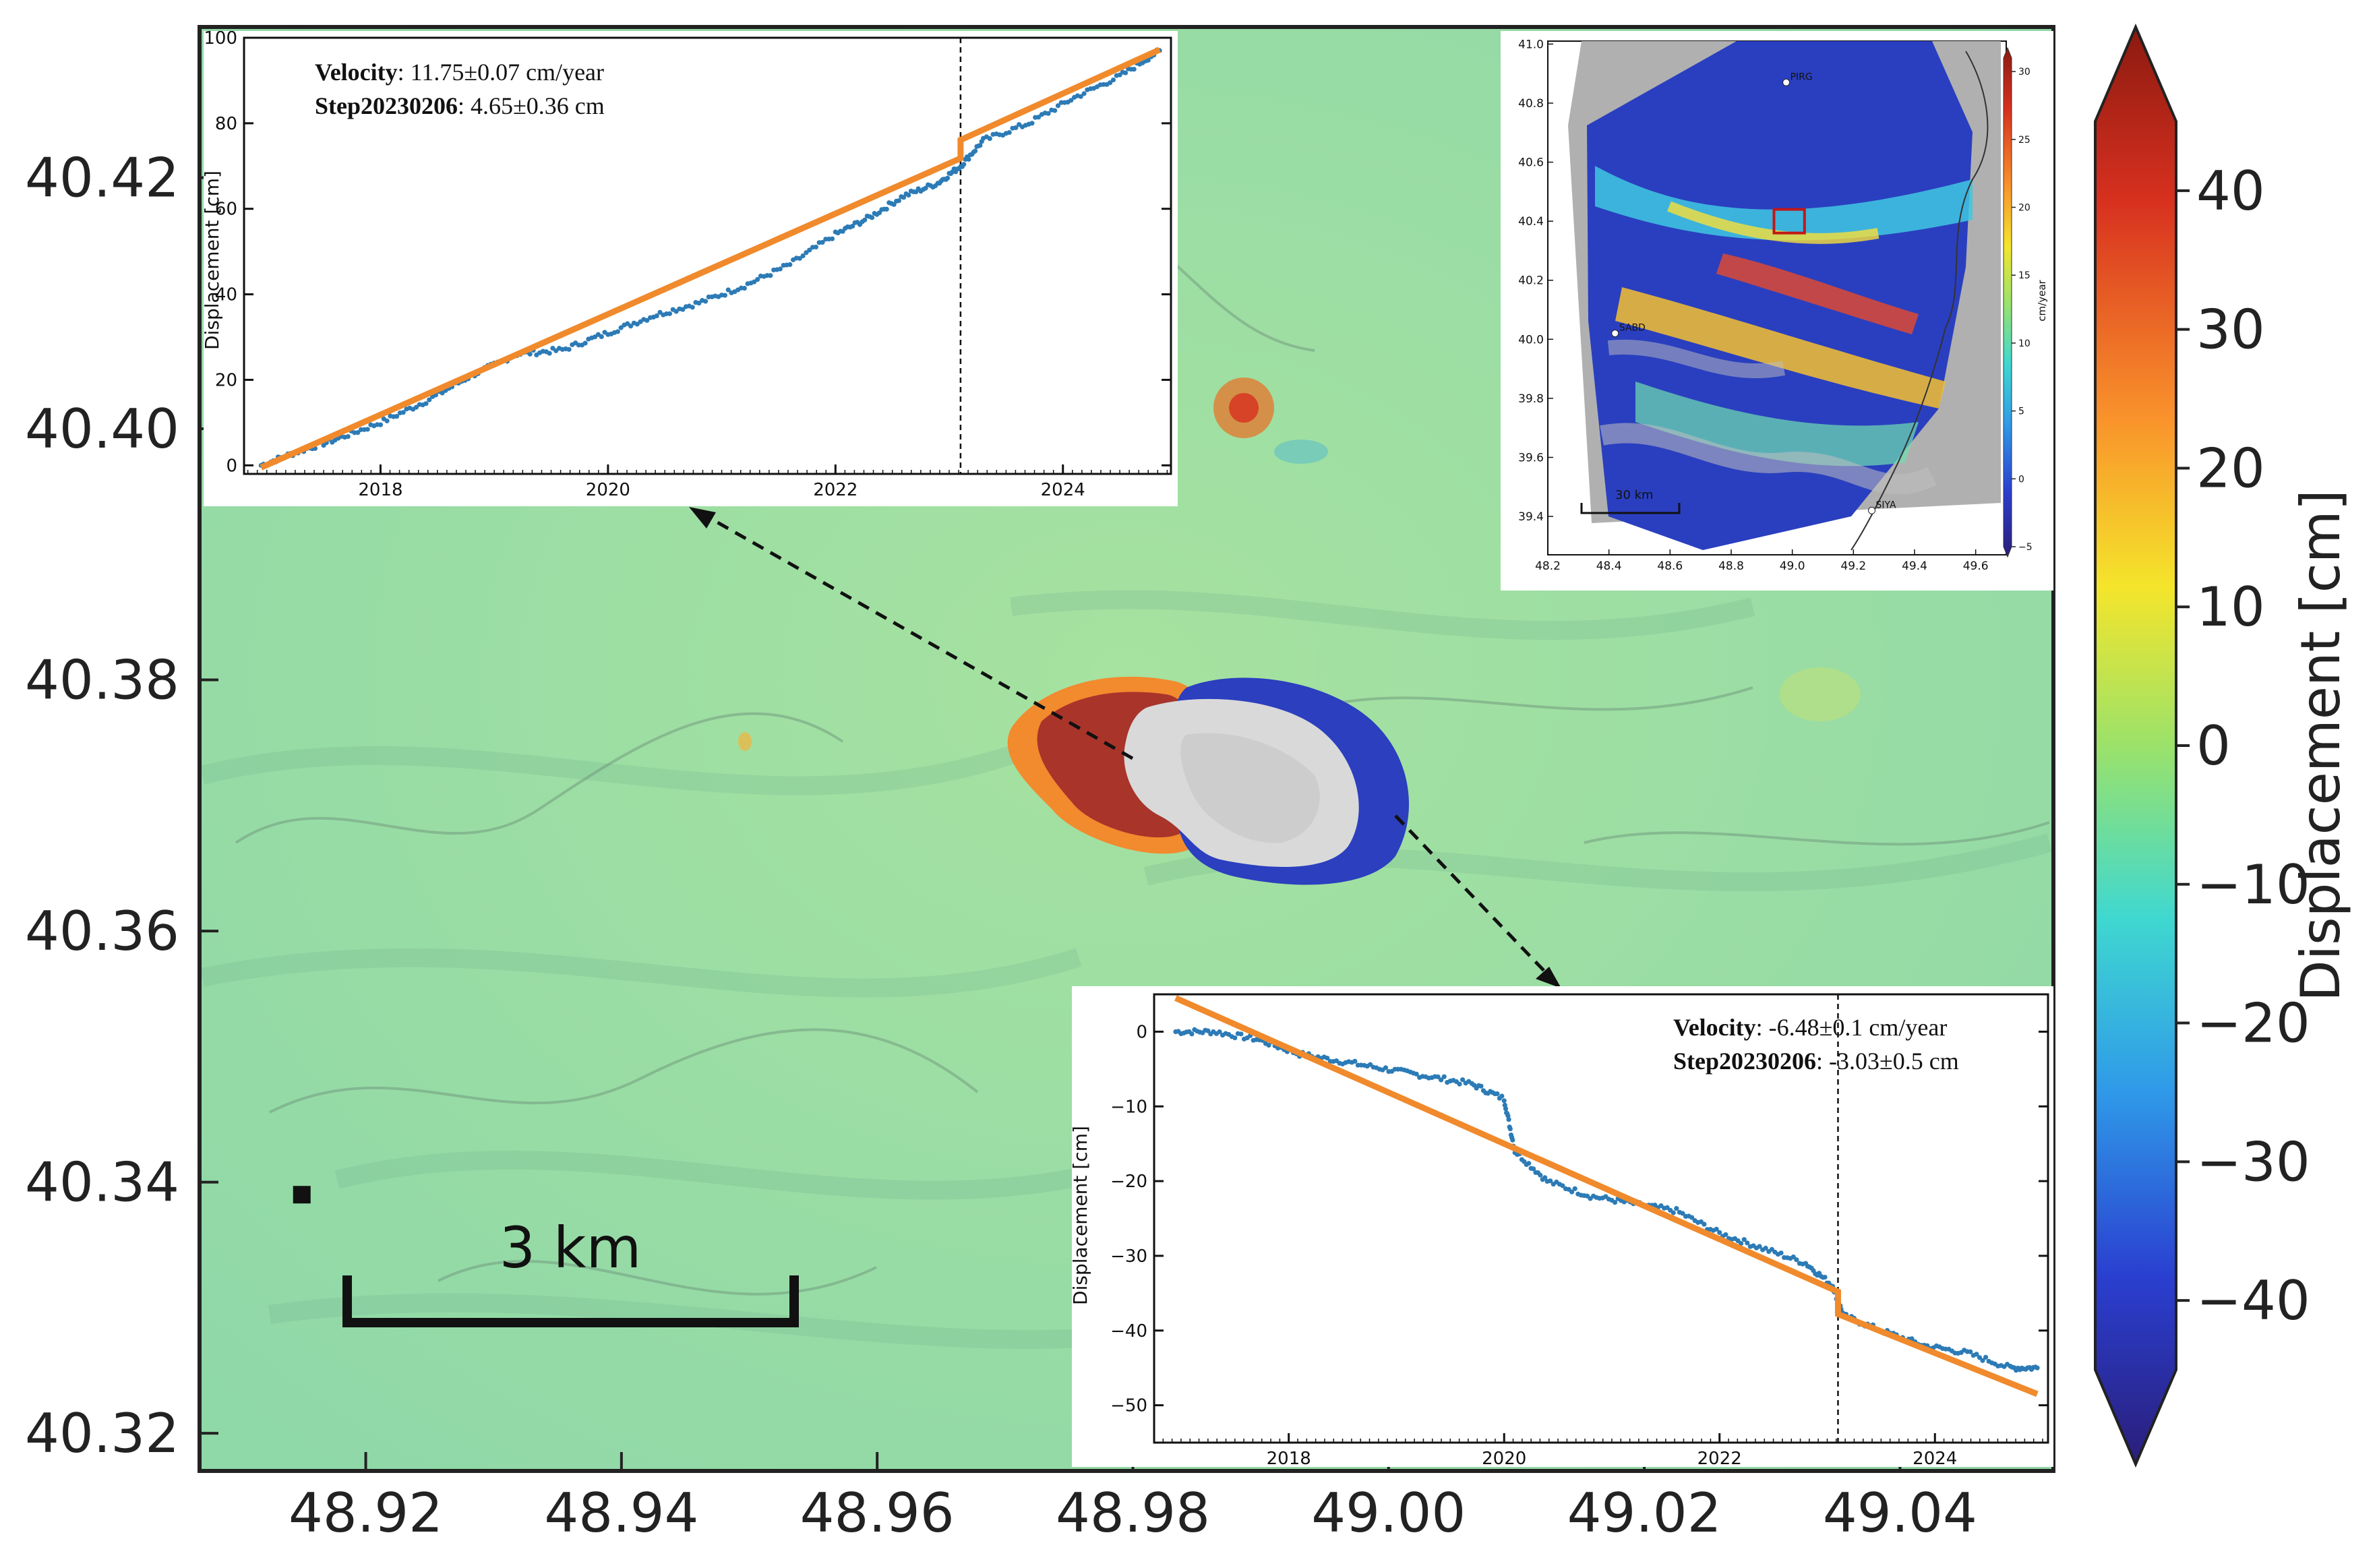 This screenshot has height=1568, width=2377. Describe the element at coordinates (2230, 191) in the screenshot. I see `colorbar-tick-label: 40` at that location.